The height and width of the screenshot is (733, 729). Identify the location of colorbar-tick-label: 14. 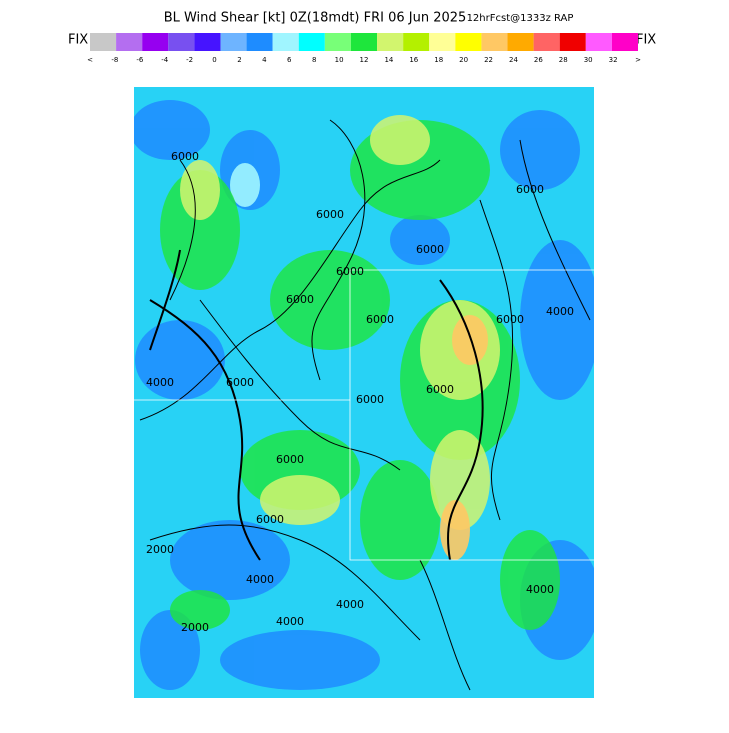
(388, 60).